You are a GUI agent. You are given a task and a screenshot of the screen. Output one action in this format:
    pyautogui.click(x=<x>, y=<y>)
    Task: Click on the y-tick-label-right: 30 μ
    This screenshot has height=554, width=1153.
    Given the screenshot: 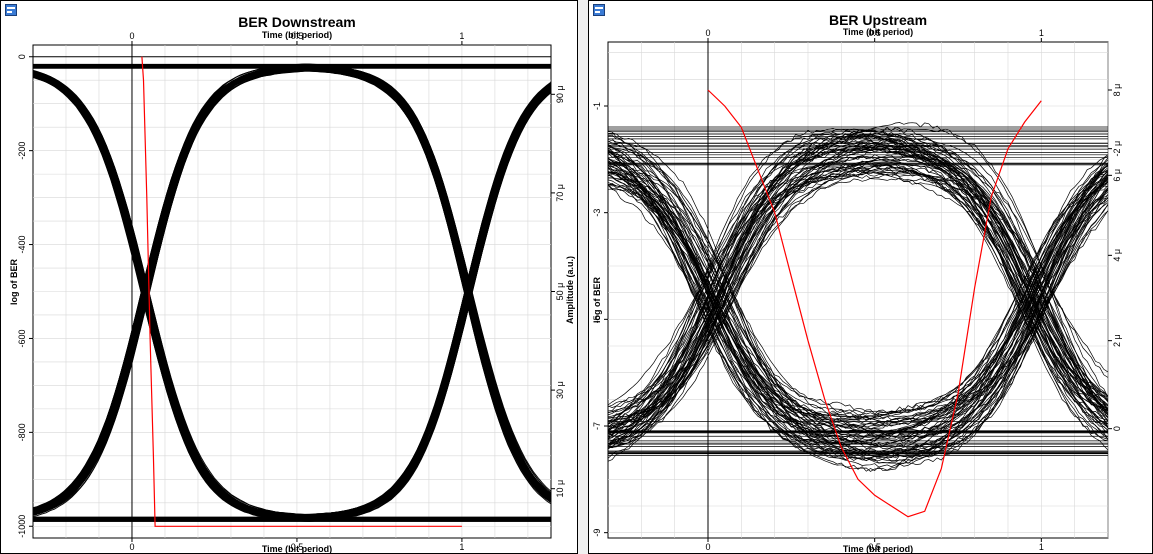 What is the action you would take?
    pyautogui.click(x=560, y=390)
    